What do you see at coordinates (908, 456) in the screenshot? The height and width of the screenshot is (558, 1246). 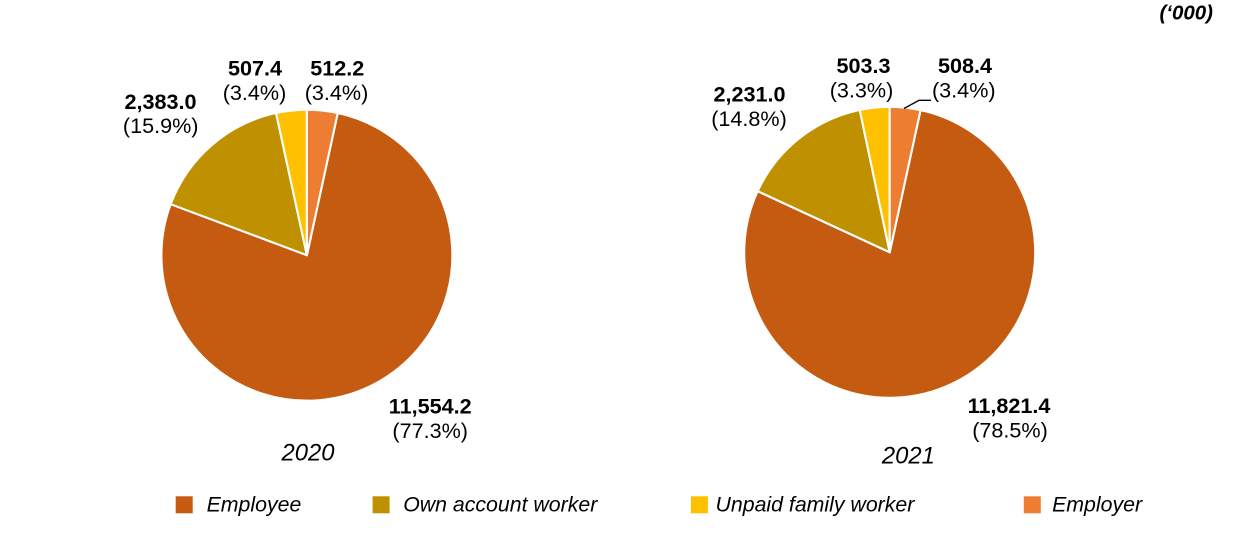 I see `svg-text: 2021` at bounding box center [908, 456].